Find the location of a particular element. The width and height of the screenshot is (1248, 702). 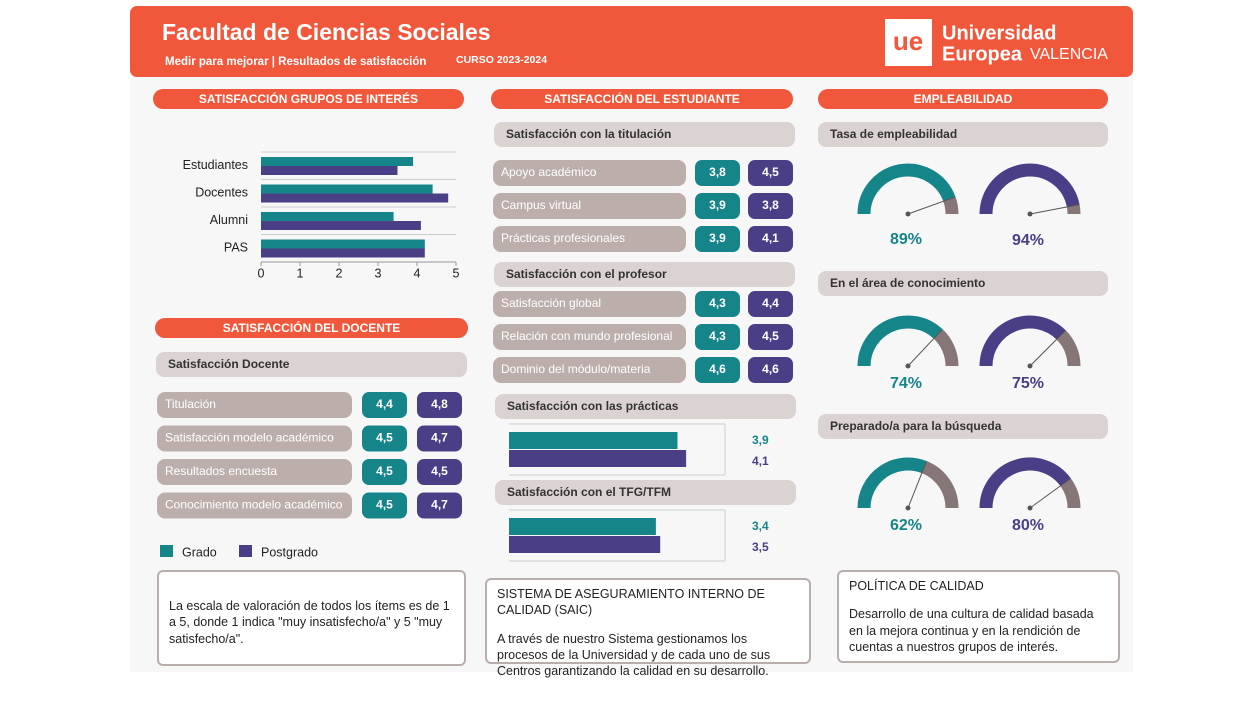

subsection-title: Satisfacción Docente is located at coordinates (229, 364).